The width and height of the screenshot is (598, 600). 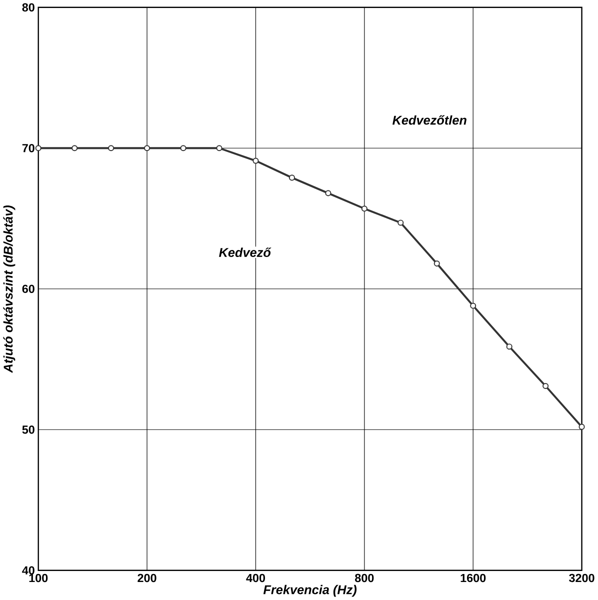 What do you see at coordinates (28, 289) in the screenshot?
I see `y-tick-label: 60` at bounding box center [28, 289].